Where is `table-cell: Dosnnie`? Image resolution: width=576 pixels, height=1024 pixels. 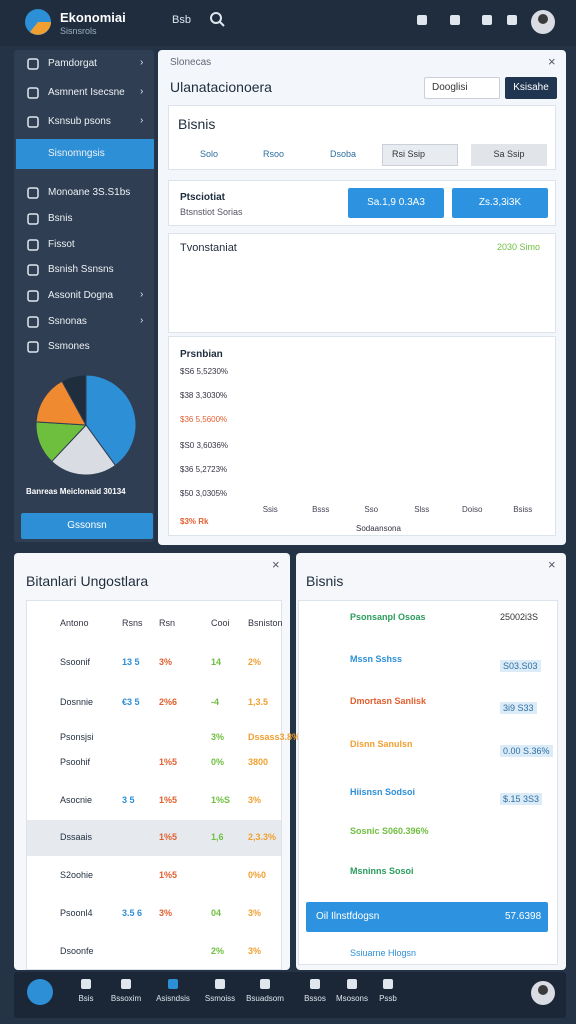 table-cell: Dosnnie is located at coordinates (77, 702).